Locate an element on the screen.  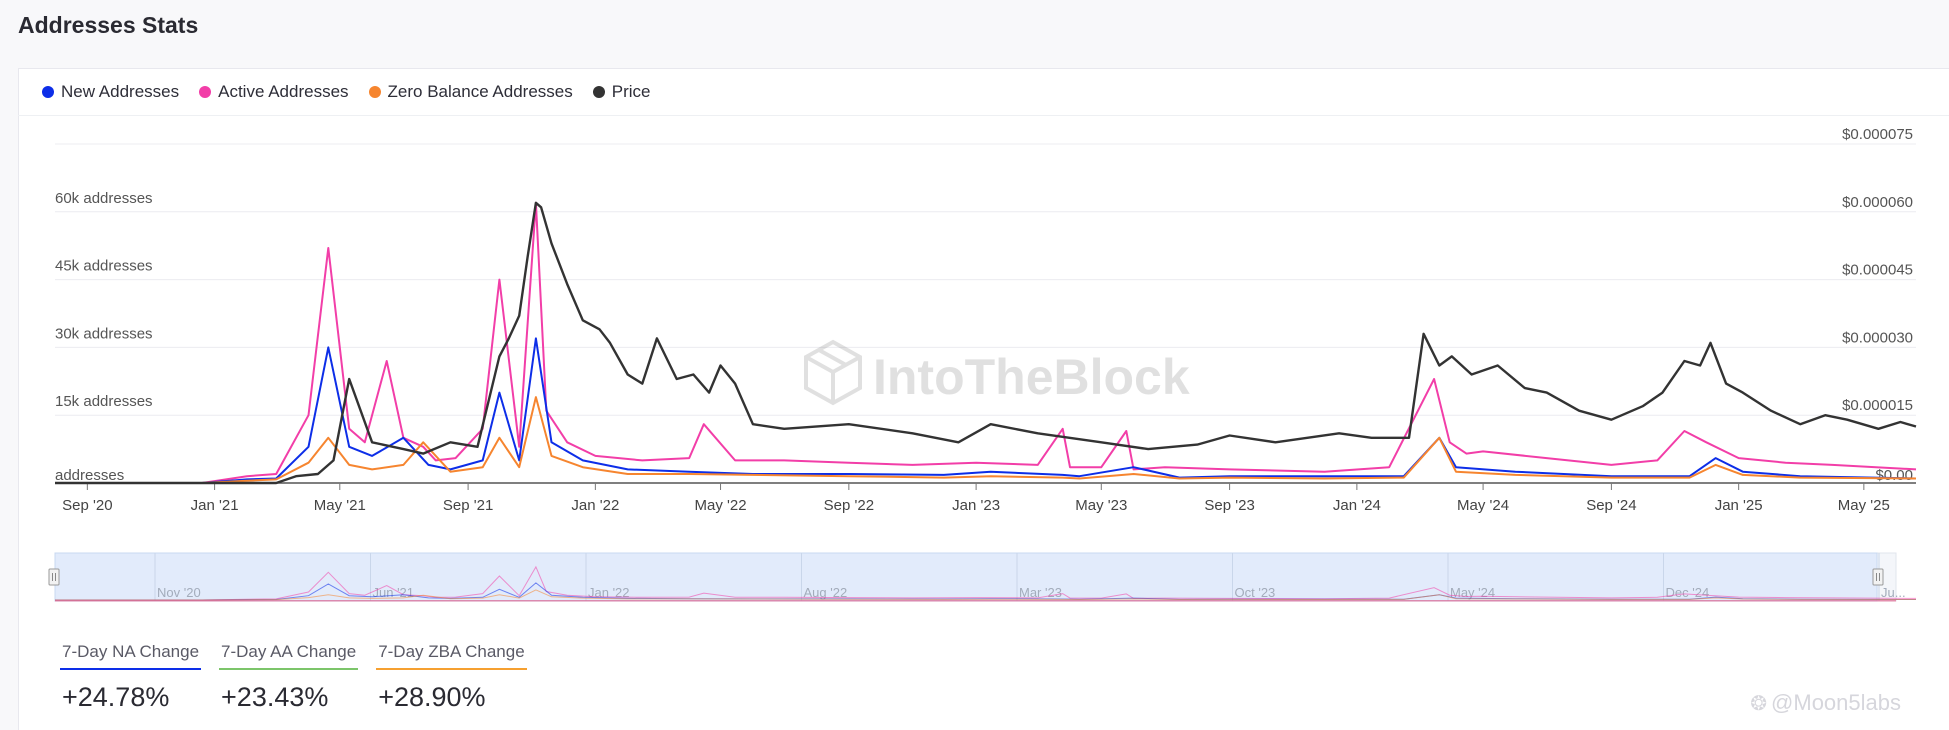
x-tick-label: May '21 is located at coordinates (340, 505).